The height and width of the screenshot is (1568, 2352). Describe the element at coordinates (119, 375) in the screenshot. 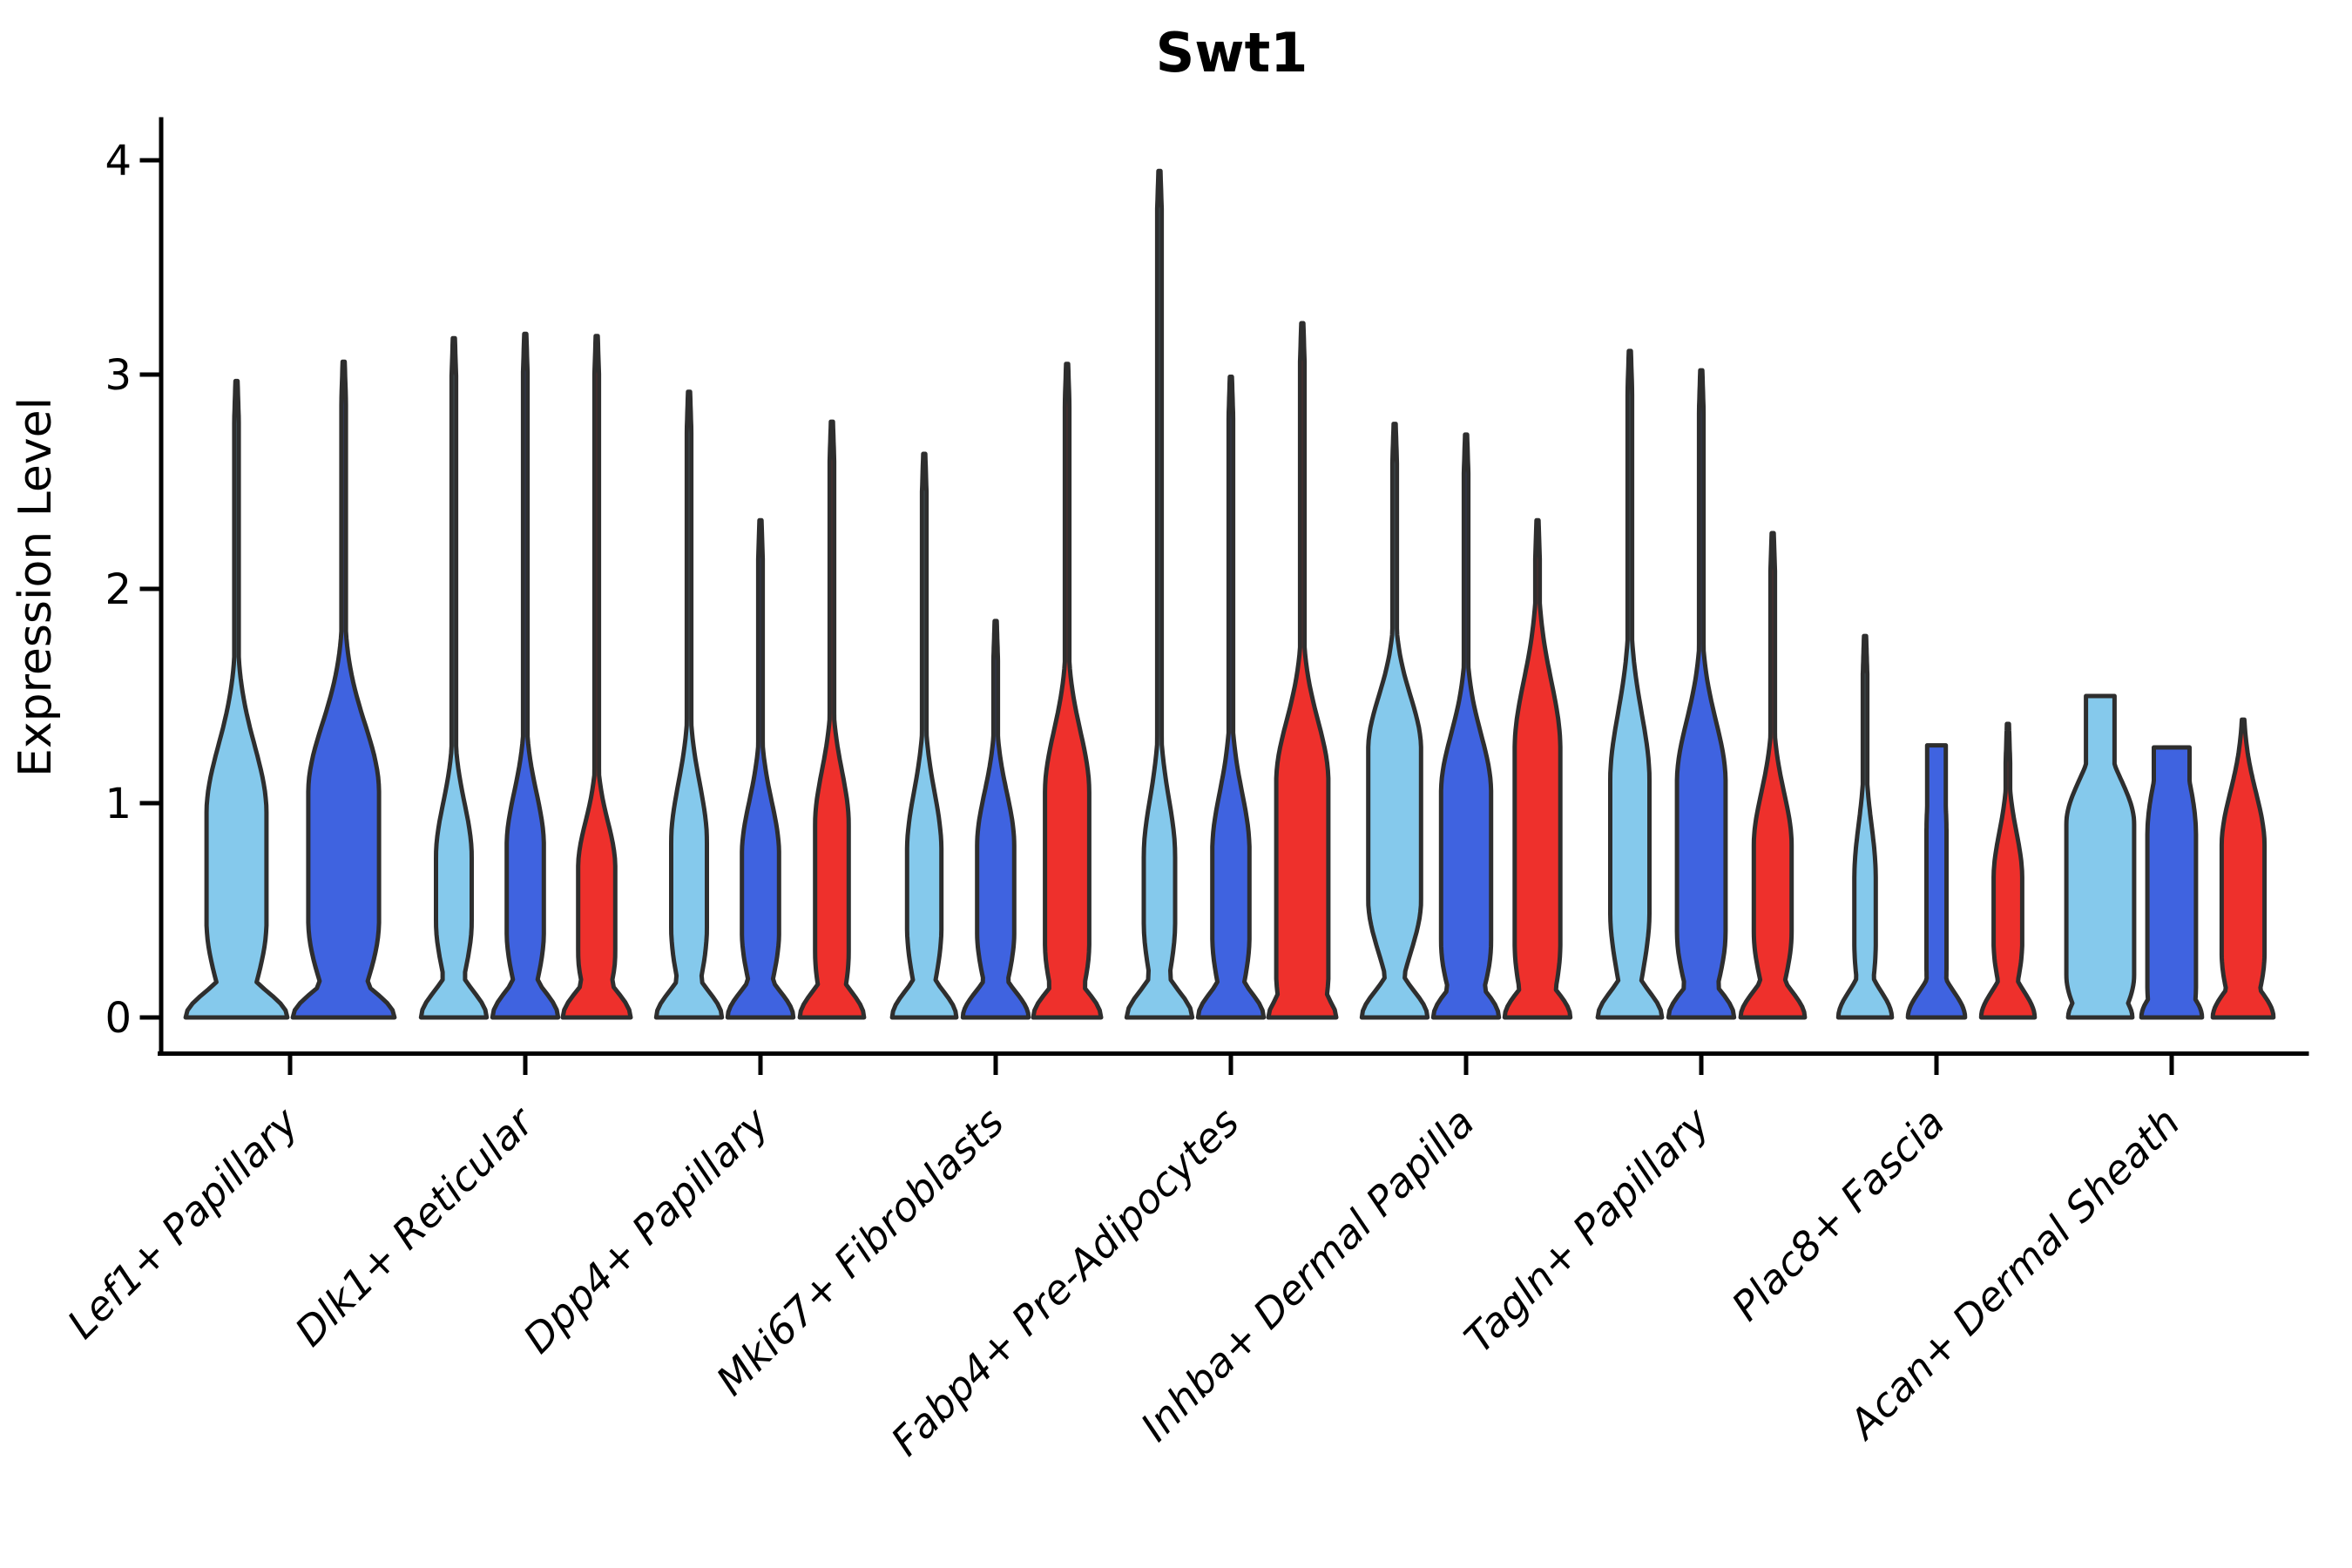

I see `y-tick-label: 3` at that location.